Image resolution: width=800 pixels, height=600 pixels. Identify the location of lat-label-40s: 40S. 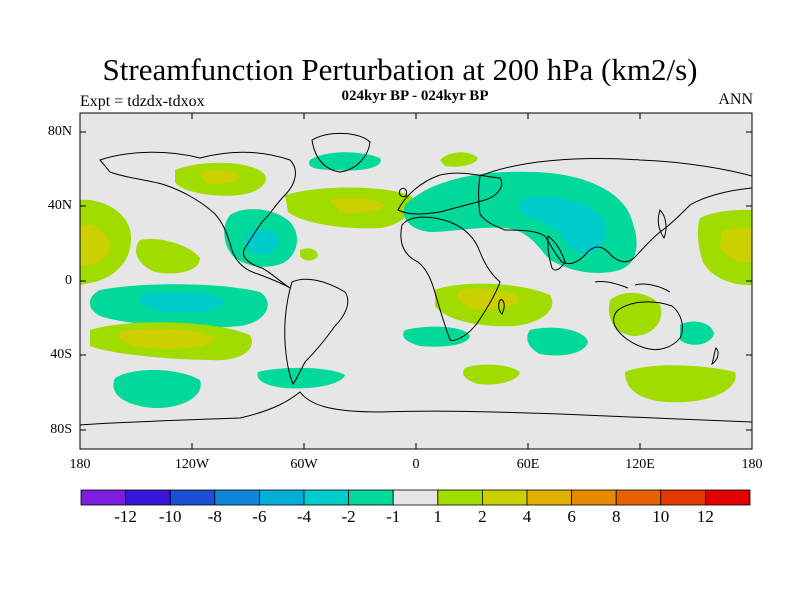
(61, 354).